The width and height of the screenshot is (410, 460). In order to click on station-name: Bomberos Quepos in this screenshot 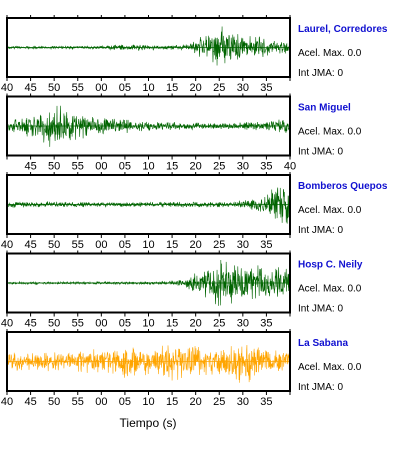, I will do `click(343, 186)`.